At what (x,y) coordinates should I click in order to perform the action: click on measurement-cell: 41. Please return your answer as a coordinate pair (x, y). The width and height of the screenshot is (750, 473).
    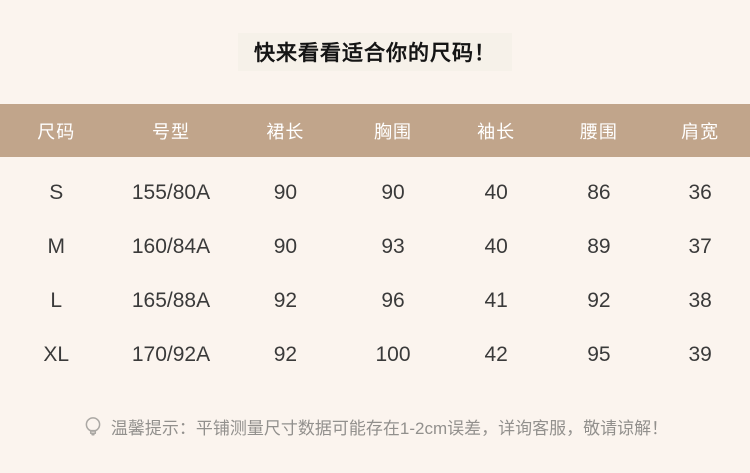
    Looking at the image, I should click on (496, 300).